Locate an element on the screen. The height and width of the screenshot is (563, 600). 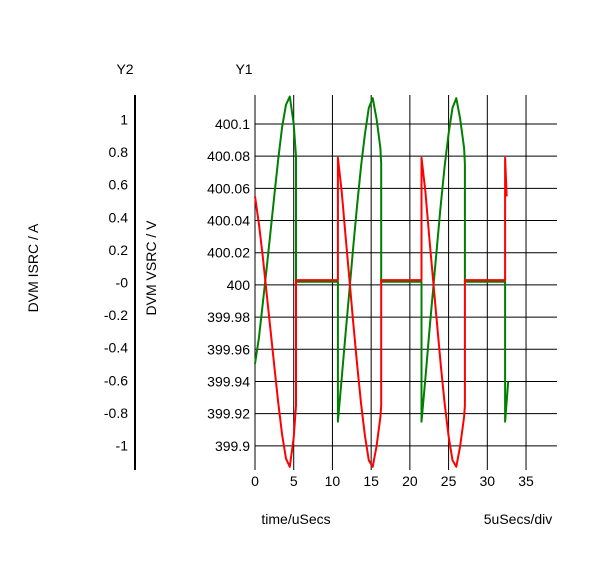
x-axis-label: time/uSecs is located at coordinates (295, 519).